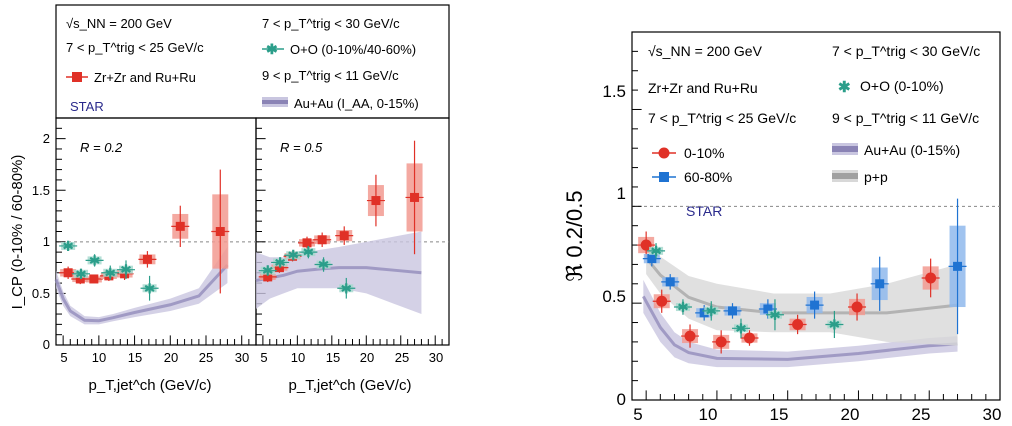  What do you see at coordinates (436, 357) in the screenshot?
I see `xtick-b-5: 30` at bounding box center [436, 357].